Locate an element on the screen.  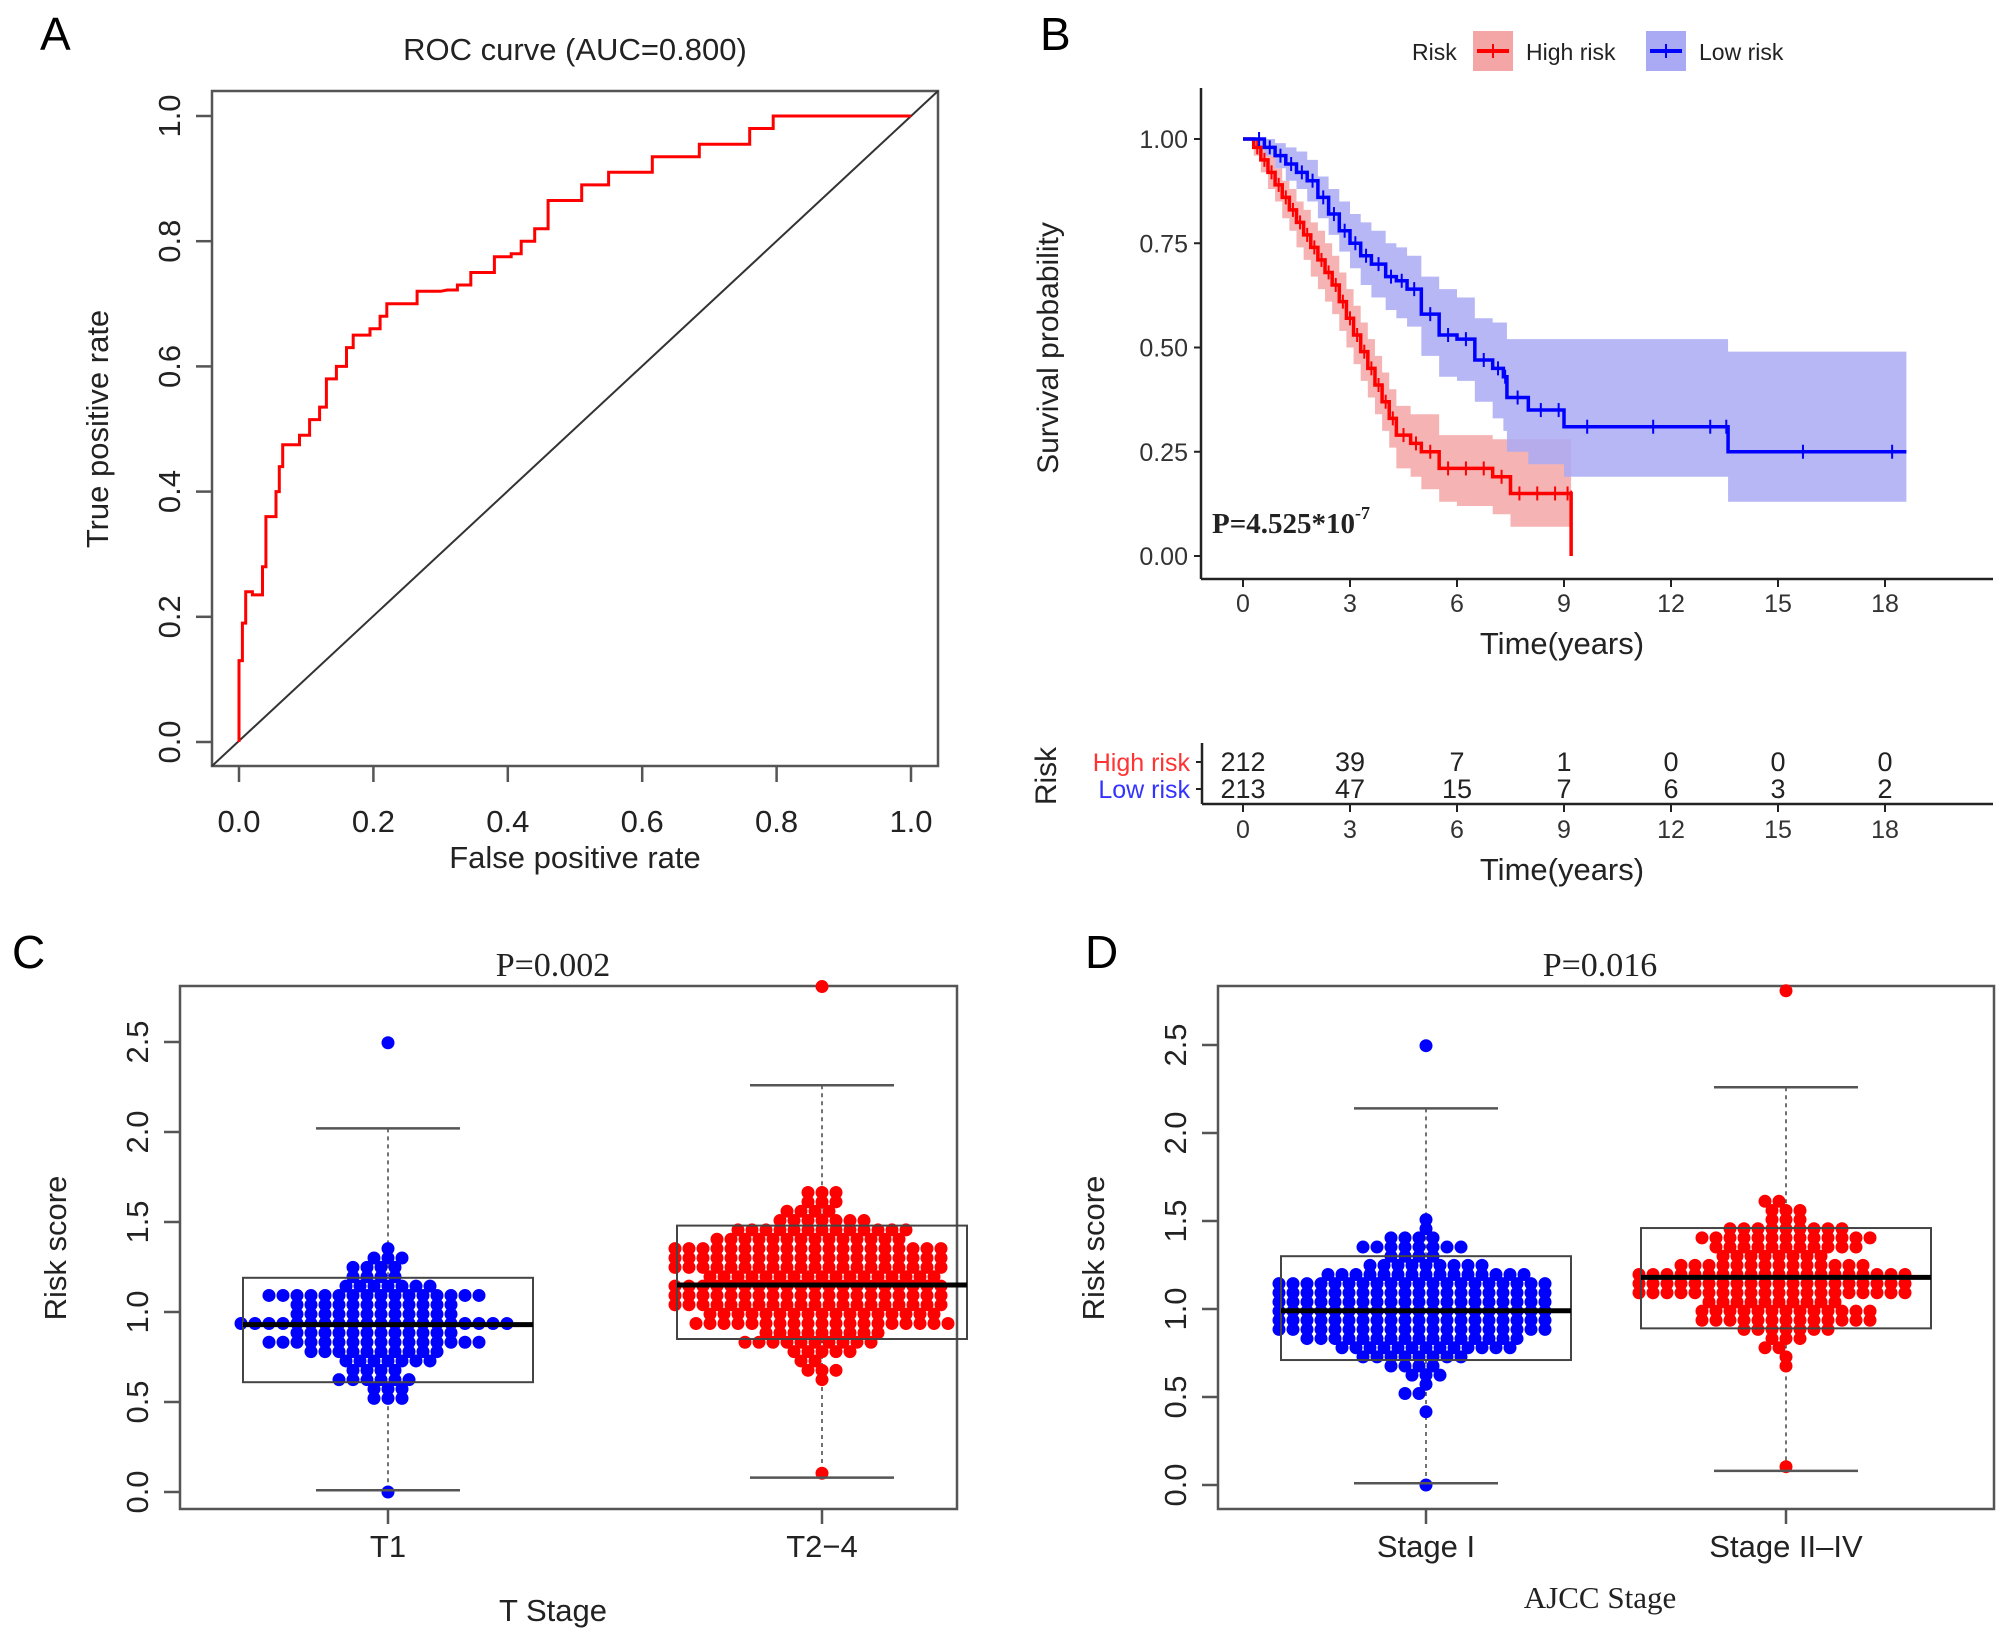
survival-x-tick-label: 9 is located at coordinates (1564, 604).